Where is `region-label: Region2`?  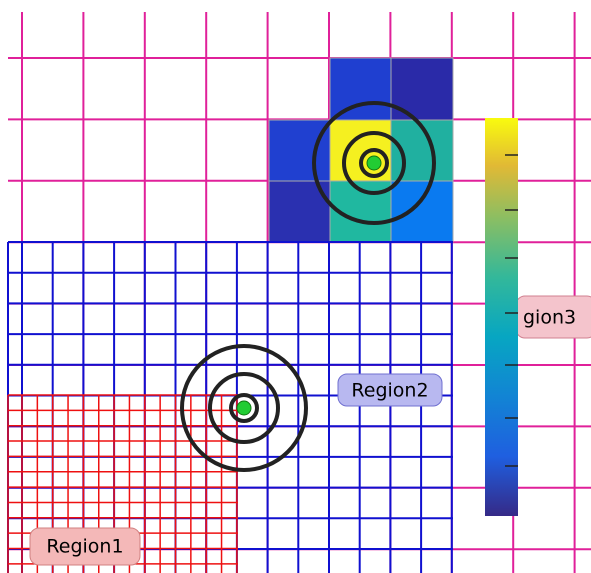
region-label: Region2 is located at coordinates (389, 391).